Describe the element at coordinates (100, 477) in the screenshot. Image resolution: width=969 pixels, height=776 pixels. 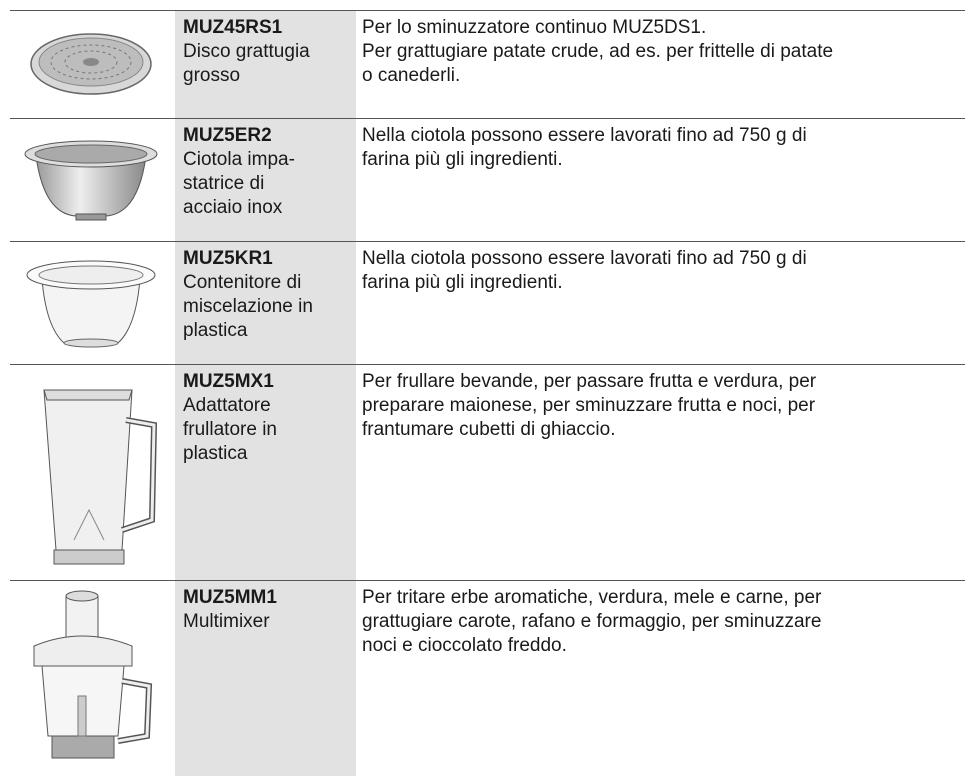
I see `blender-image` at that location.